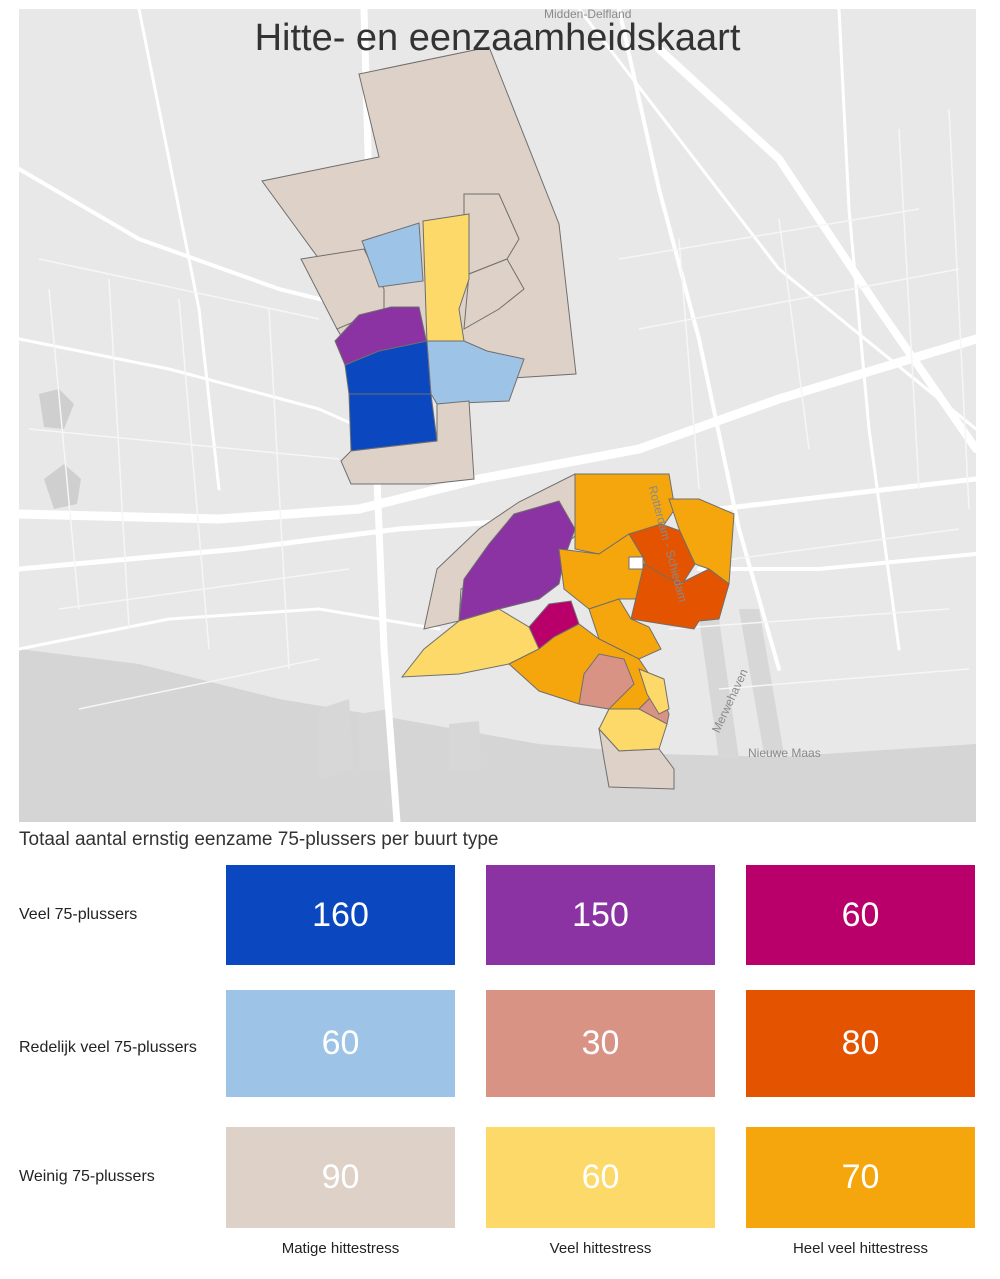  I want to click on place-label-nieuwe-maas: Nieuwe Maas, so click(784, 753).